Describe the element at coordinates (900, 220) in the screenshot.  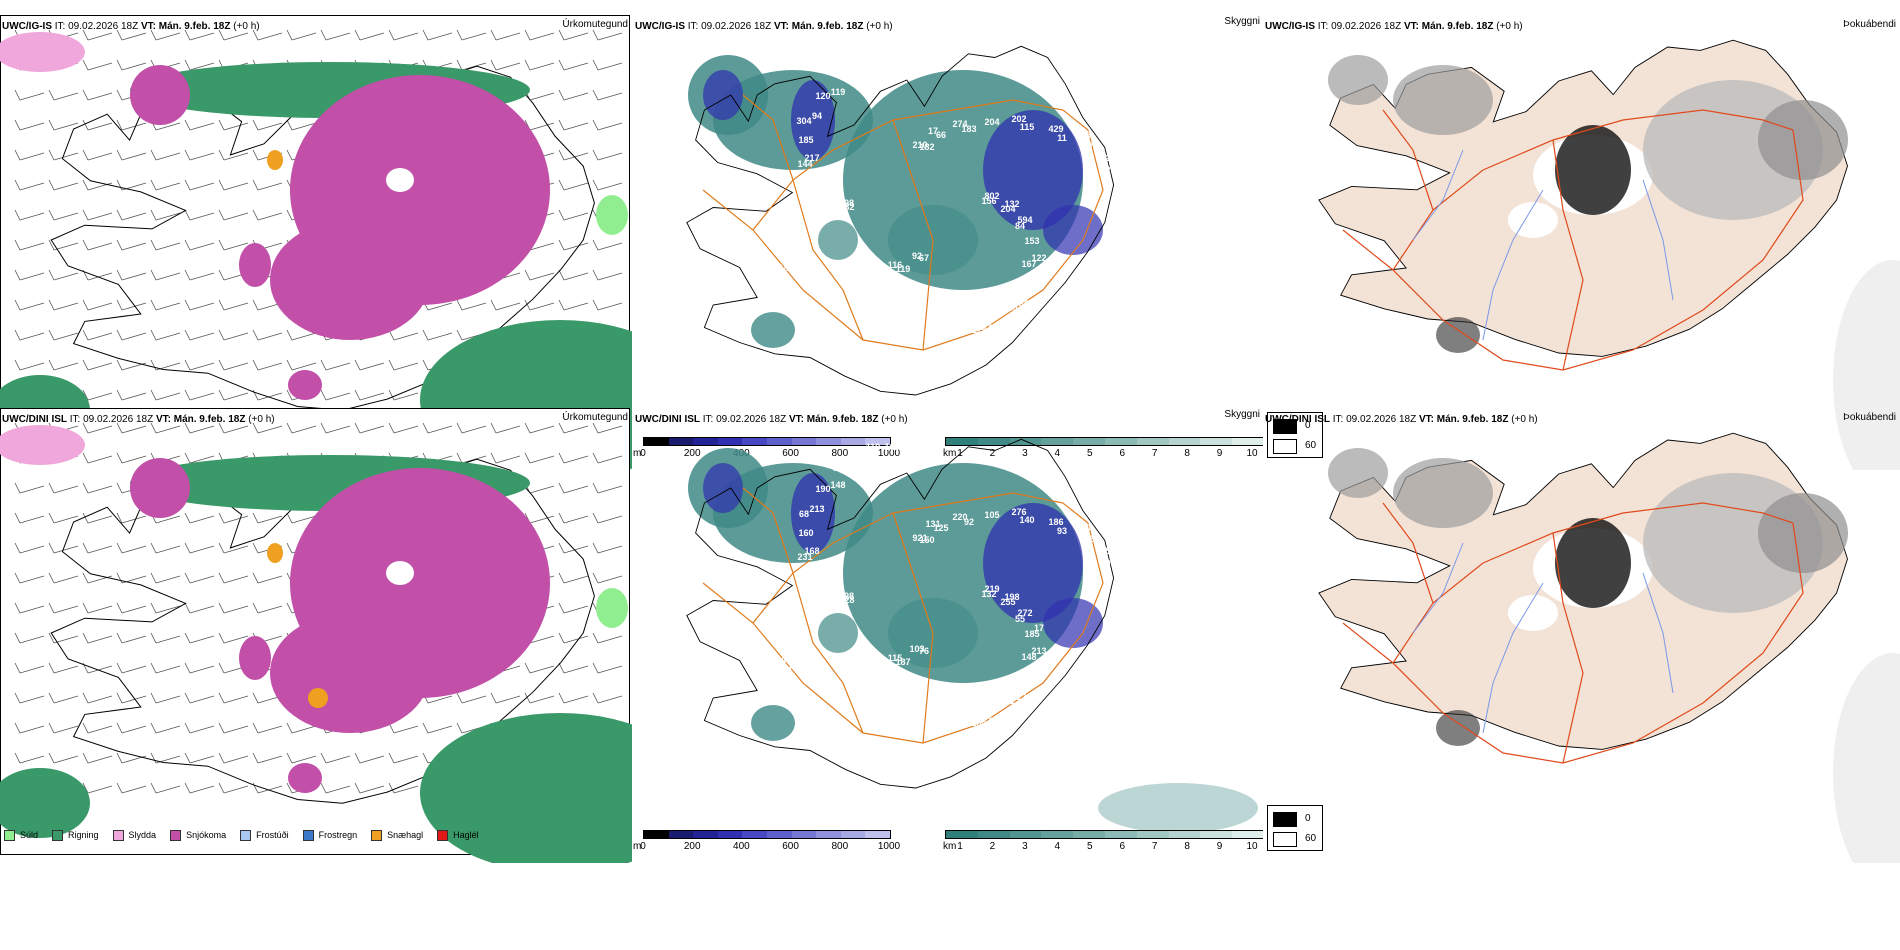
I see `iceland-outline` at that location.